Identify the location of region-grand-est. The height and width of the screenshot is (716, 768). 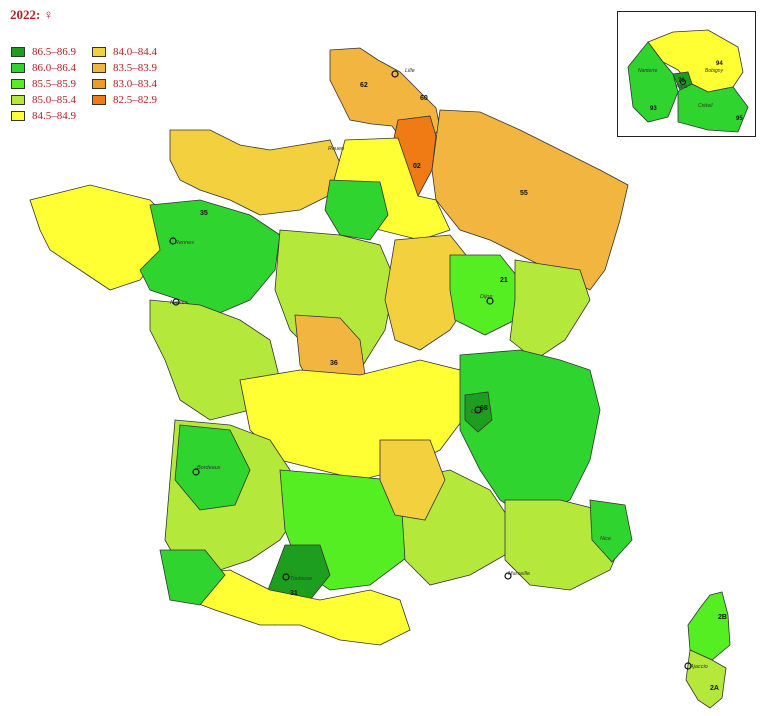
(530, 200).